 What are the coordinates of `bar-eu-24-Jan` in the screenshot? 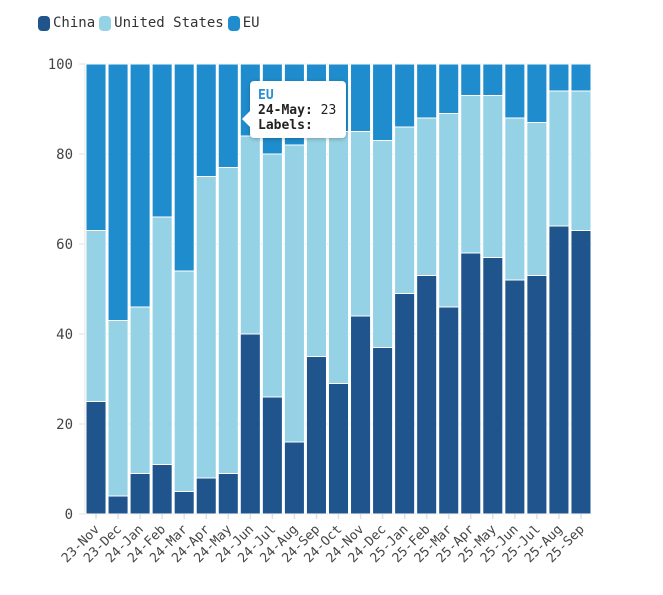 It's located at (140, 185).